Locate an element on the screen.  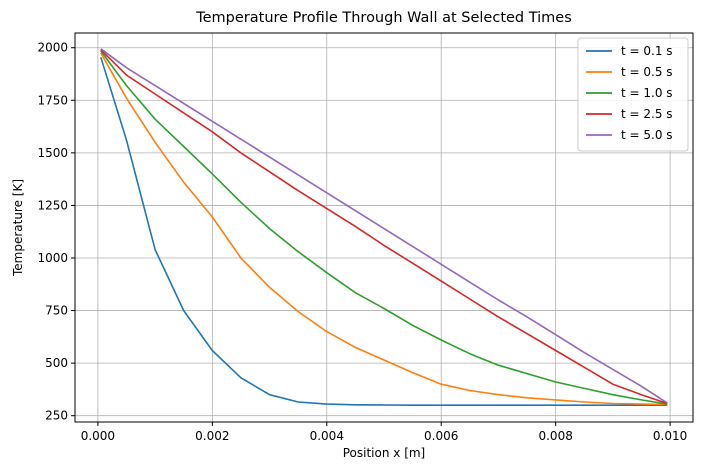
y-tick-label: 1000 is located at coordinates (52, 258).